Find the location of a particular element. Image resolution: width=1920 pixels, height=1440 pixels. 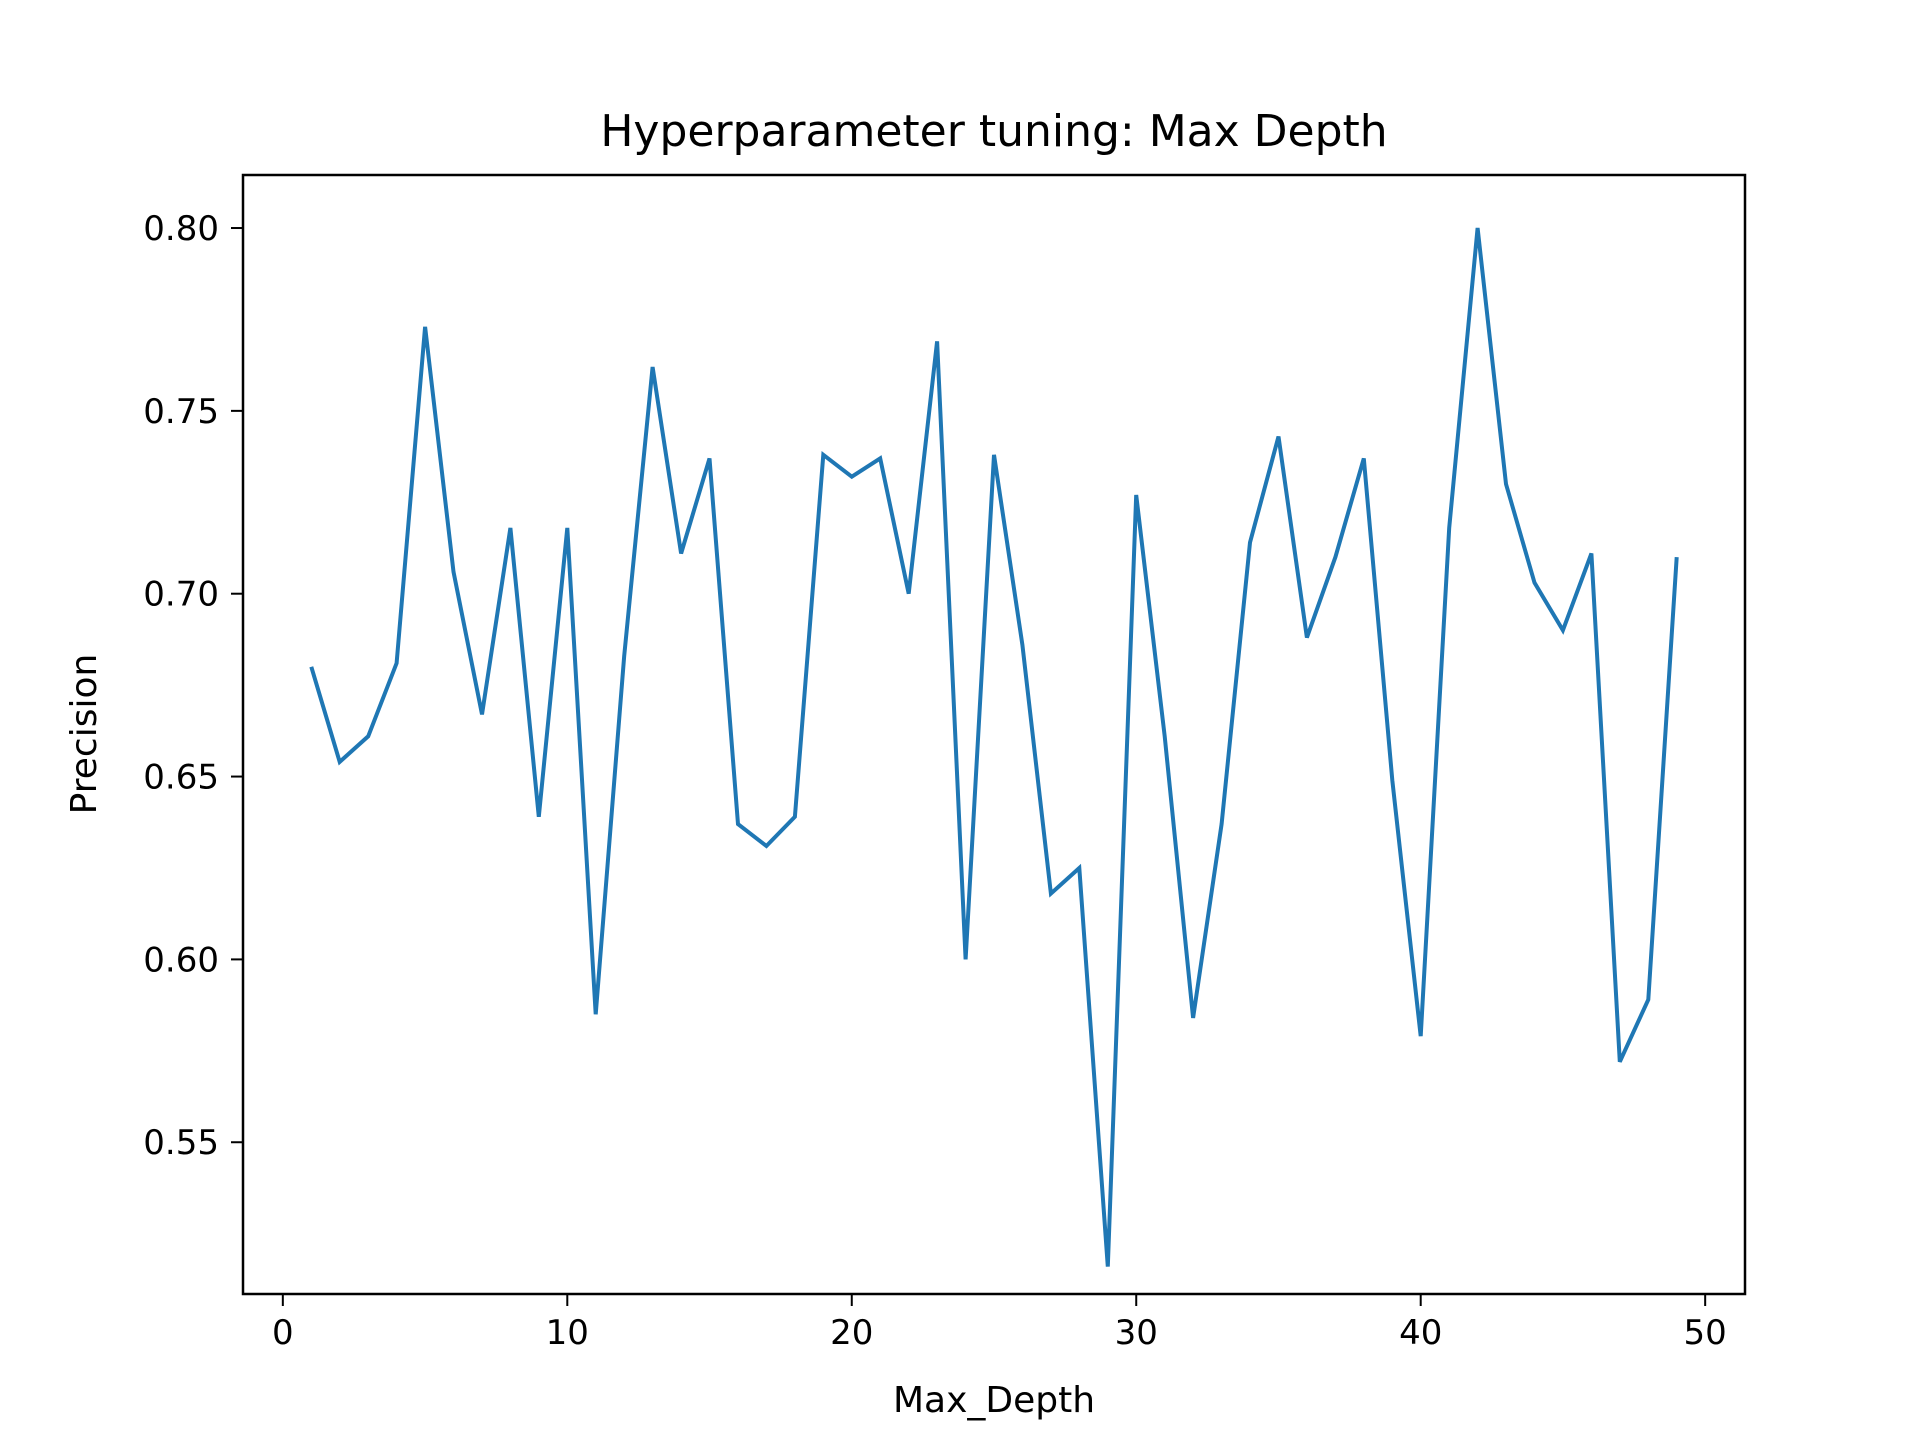

x-tick-label: 30 is located at coordinates (1136, 1333).